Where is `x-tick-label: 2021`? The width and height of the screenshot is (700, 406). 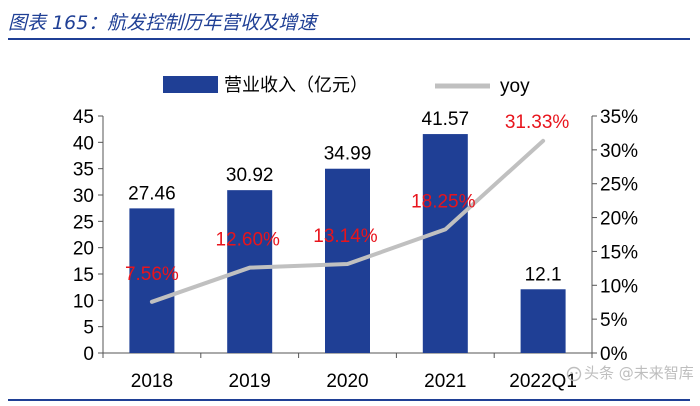
x-tick-label: 2021 is located at coordinates (445, 381).